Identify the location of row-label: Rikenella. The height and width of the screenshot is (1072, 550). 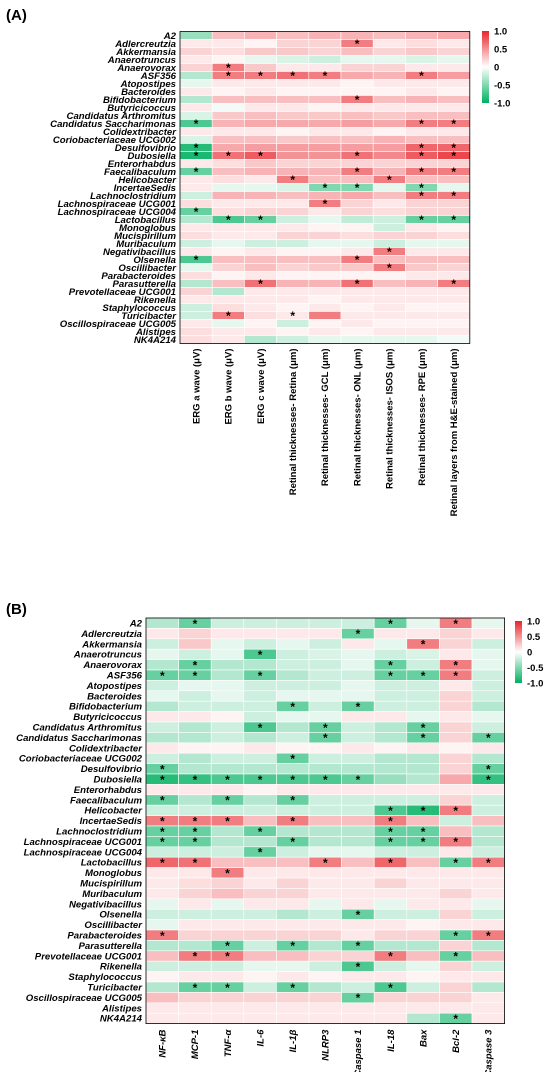
(155, 300).